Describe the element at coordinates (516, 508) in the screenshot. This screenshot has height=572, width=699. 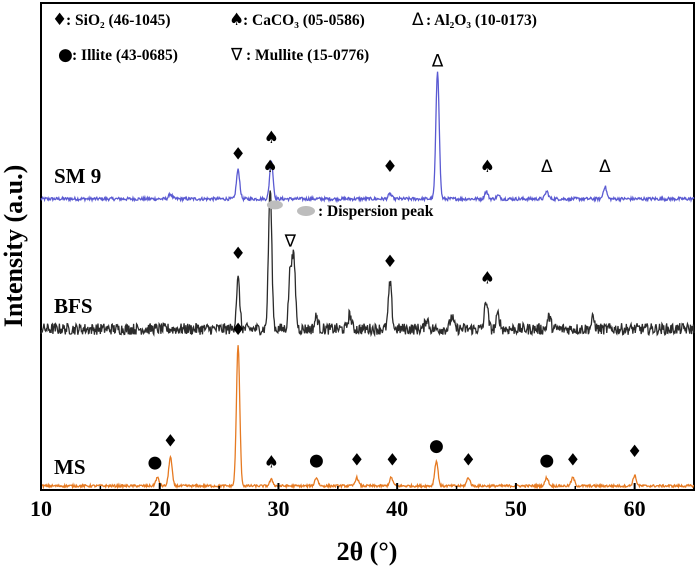
I see `x-tick-label: 50` at that location.